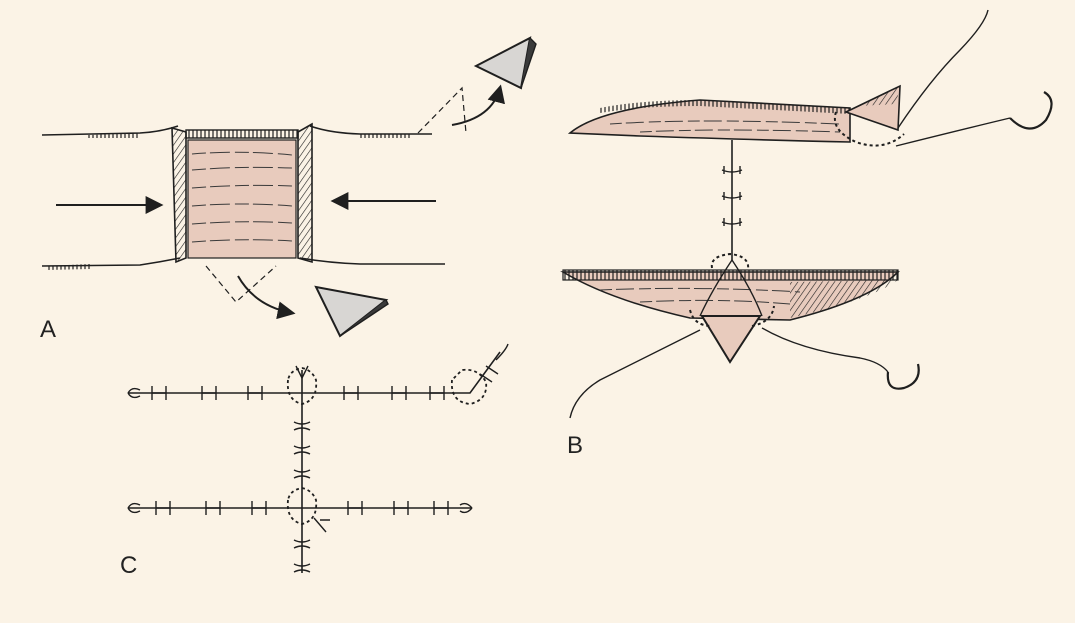 The image size is (1075, 623). I want to click on lower-flap-texture, so click(700, 296).